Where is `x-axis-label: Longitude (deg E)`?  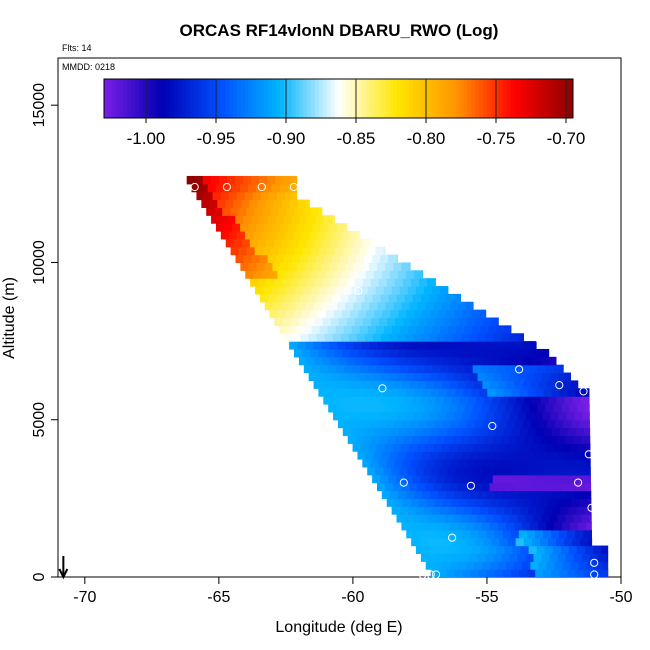 x-axis-label: Longitude (deg E) is located at coordinates (338, 627).